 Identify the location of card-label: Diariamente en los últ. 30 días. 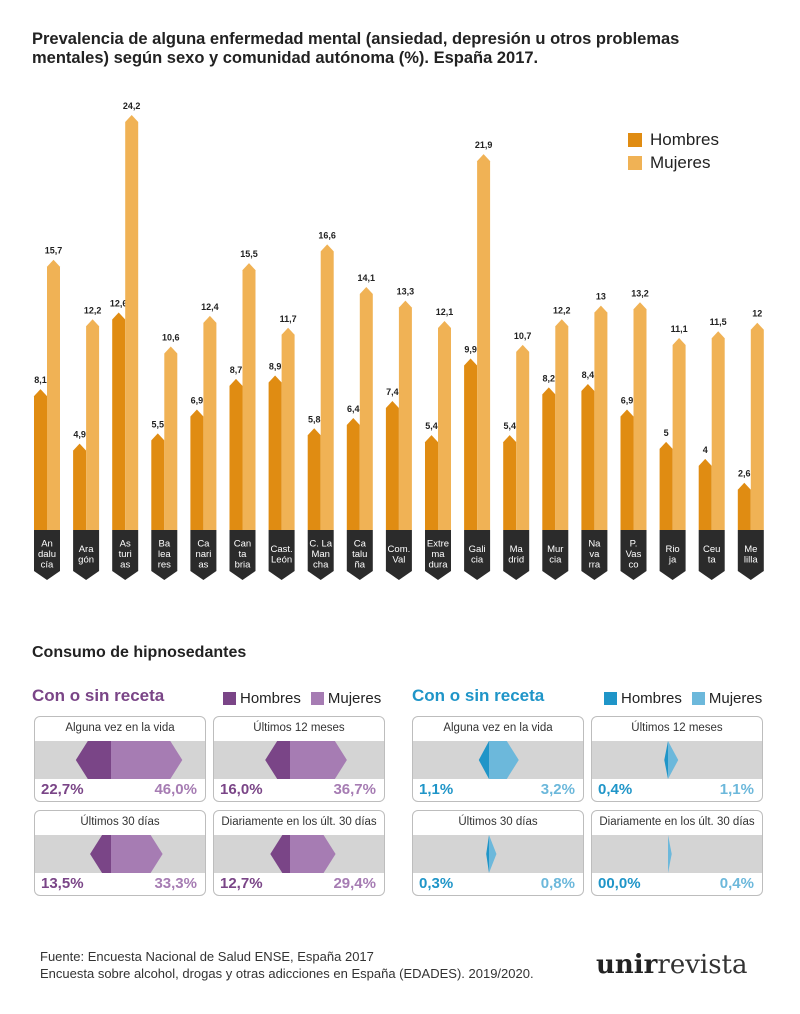
(299, 822).